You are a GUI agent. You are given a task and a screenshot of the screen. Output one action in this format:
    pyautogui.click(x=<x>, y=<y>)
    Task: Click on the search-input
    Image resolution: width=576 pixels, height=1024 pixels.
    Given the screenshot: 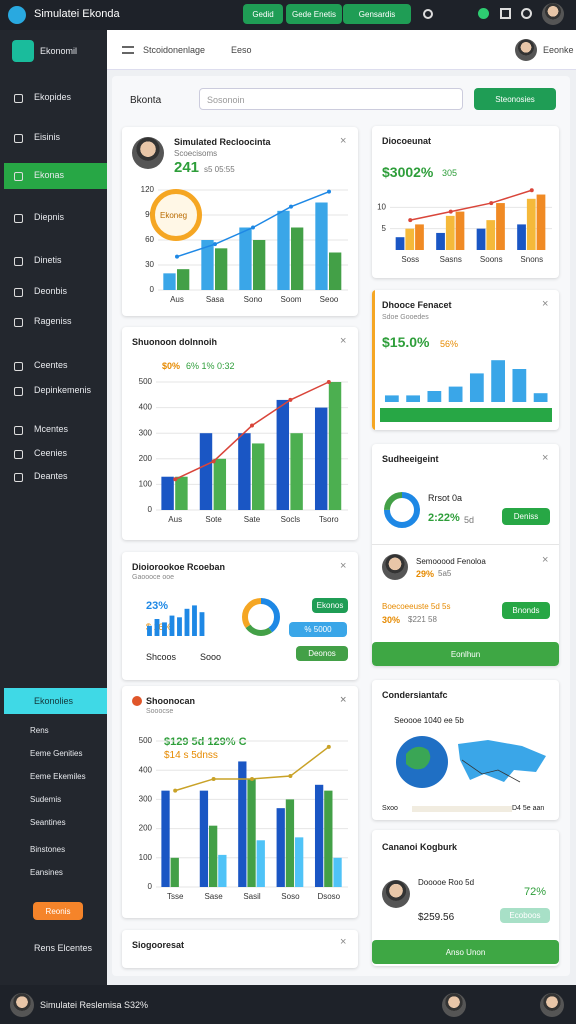 What is the action you would take?
    pyautogui.click(x=331, y=99)
    